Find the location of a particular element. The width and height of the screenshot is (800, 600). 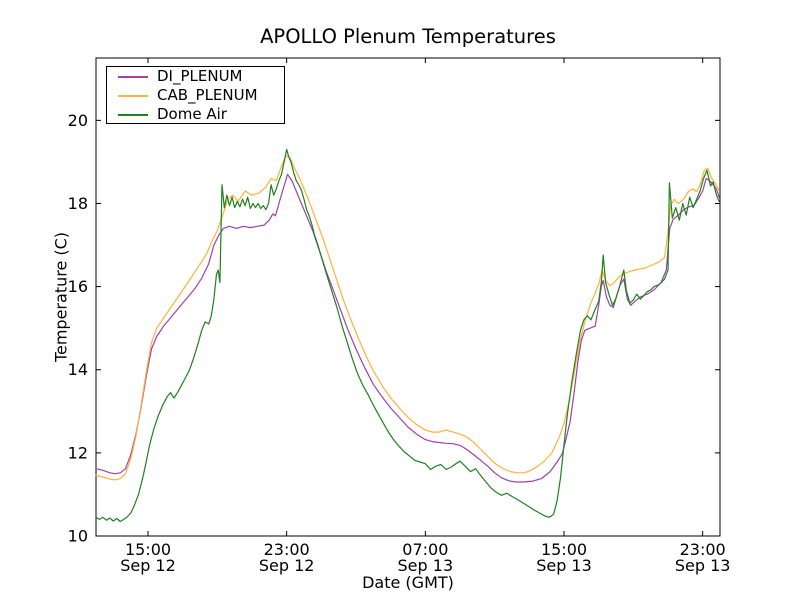

legend-label: CAB_PLENUM is located at coordinates (207, 95).